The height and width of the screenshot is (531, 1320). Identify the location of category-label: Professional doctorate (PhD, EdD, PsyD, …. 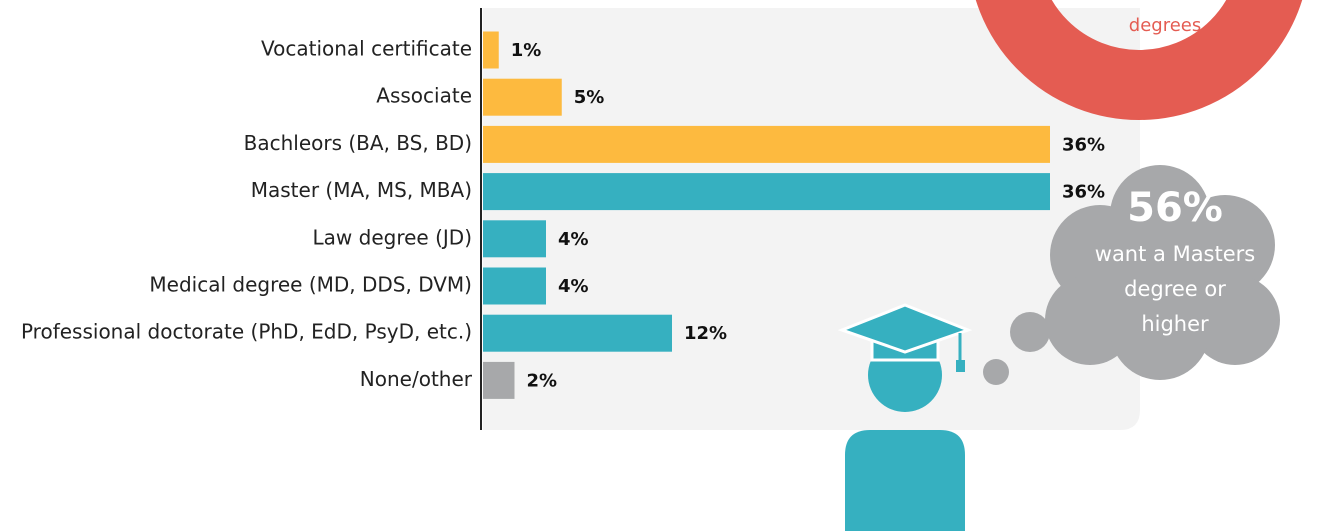
(246, 332).